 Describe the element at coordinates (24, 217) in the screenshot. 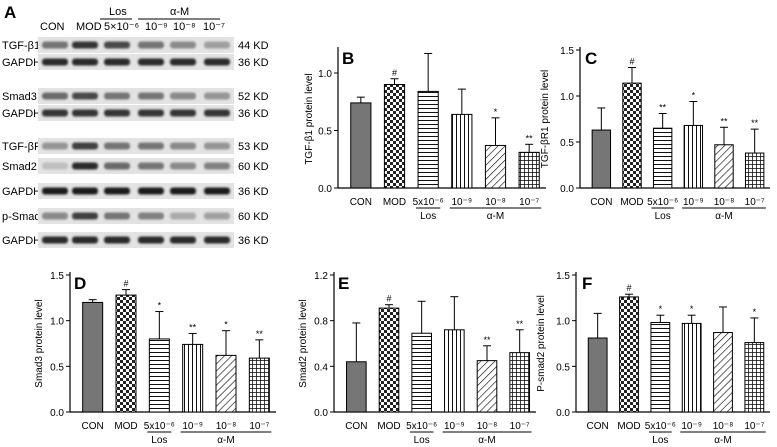

I see `blot-protein-label: p-Smad2` at that location.